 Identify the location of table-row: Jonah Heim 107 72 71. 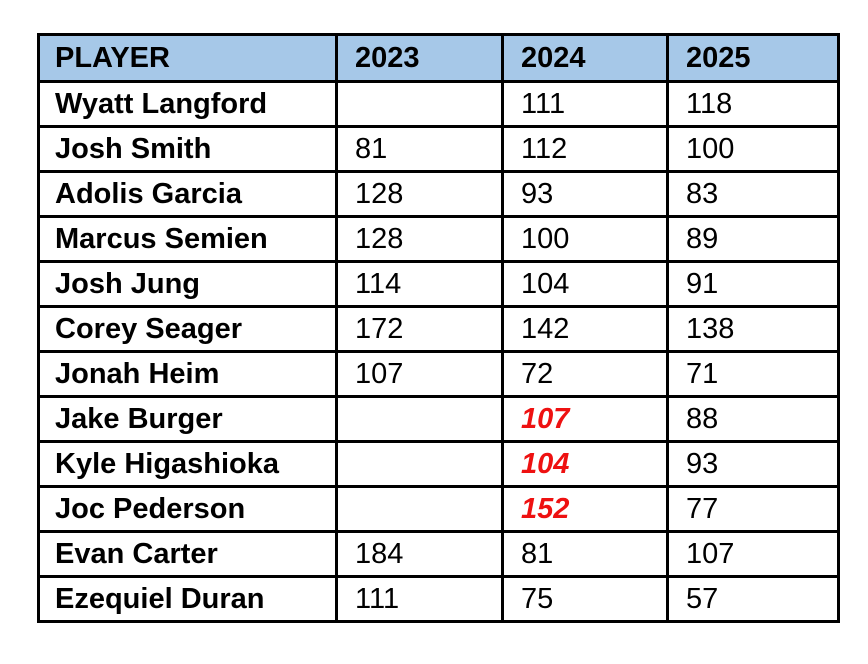
(438, 374).